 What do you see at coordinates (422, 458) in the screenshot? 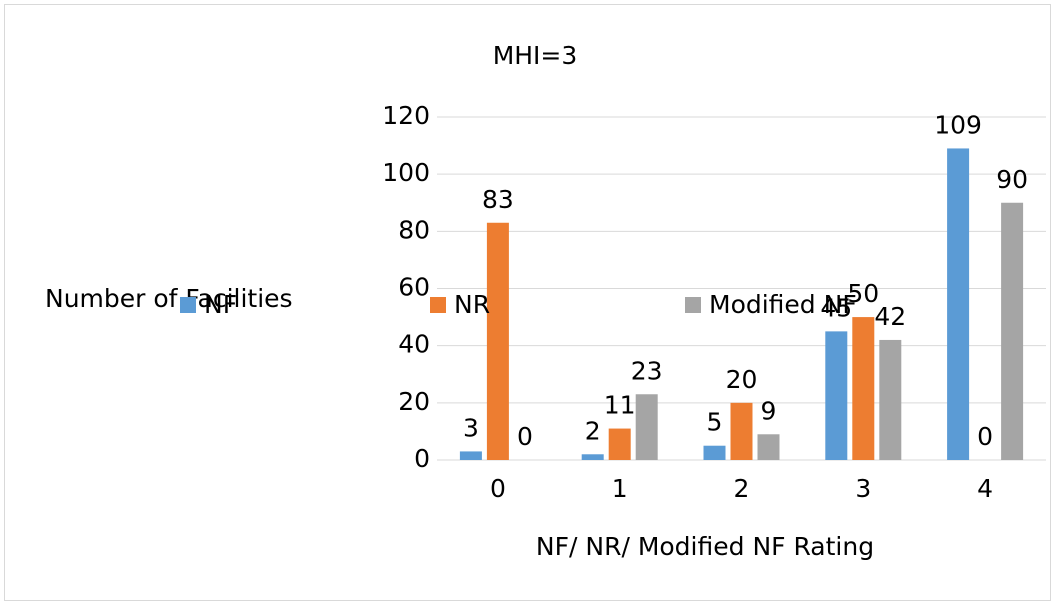
I see `y-tick-label: 0` at bounding box center [422, 458].